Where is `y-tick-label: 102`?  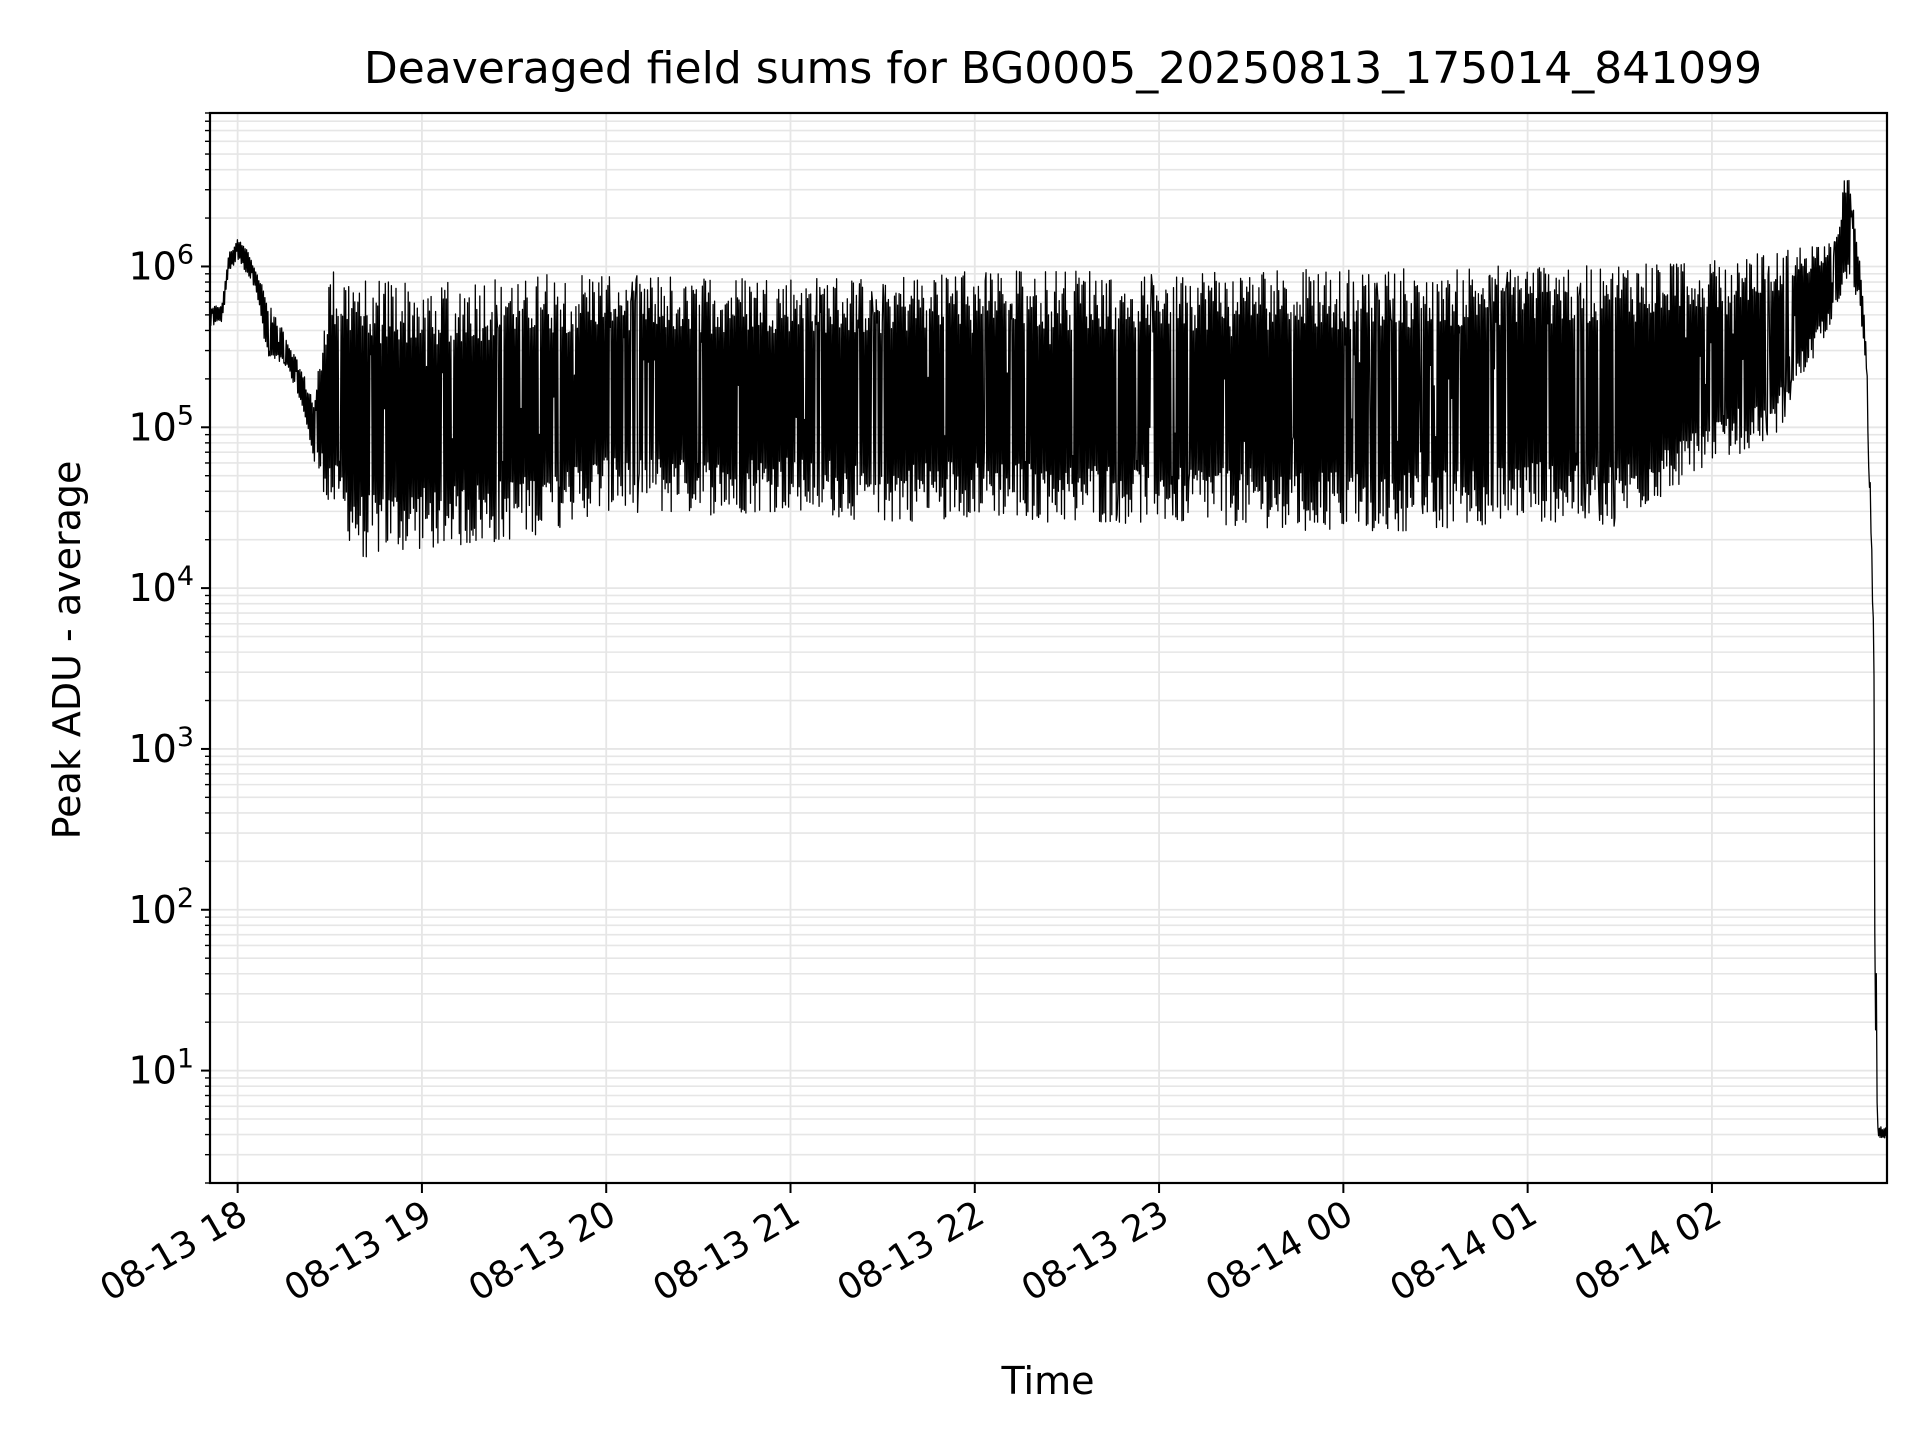
y-tick-label: 102 is located at coordinates (161, 907).